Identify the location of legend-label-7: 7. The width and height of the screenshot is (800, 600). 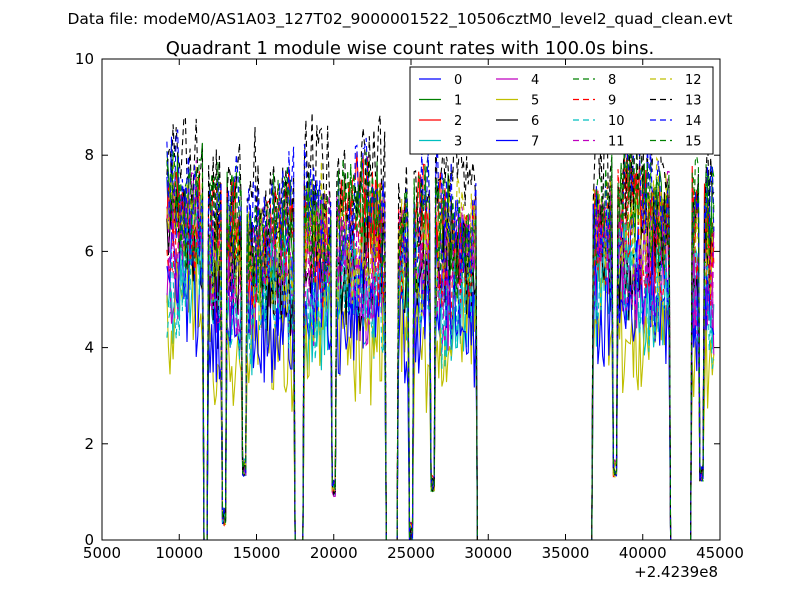
(535, 142).